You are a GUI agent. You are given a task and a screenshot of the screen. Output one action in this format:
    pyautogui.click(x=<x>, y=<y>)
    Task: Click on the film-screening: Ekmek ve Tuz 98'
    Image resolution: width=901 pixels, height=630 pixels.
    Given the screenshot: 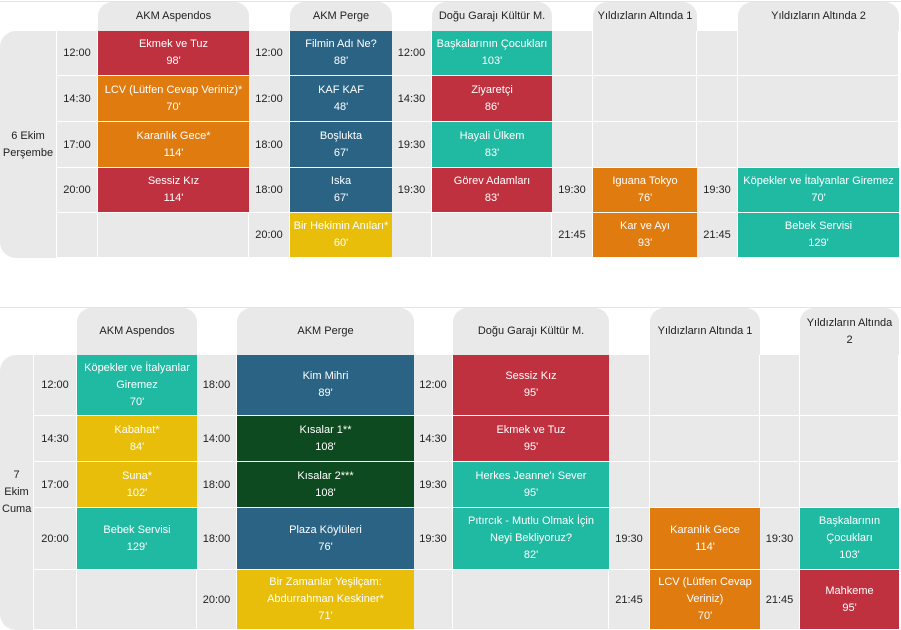 What is the action you would take?
    pyautogui.click(x=173, y=53)
    